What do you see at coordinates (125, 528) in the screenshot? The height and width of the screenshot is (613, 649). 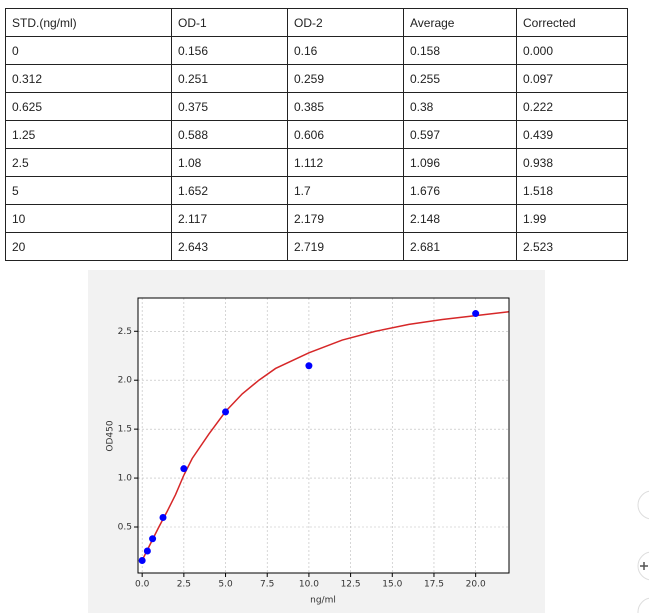 I see `y-tick-label: 0.5` at bounding box center [125, 528].